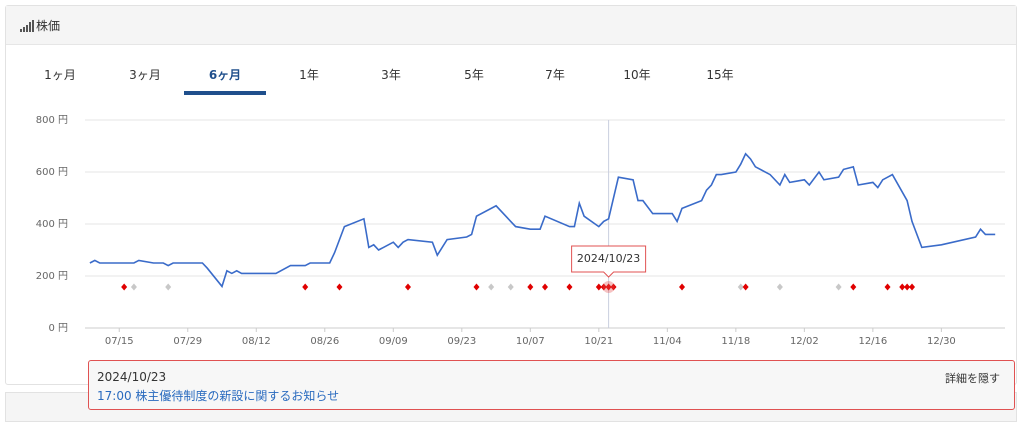  I want to click on tooltip: 2024/10/23, so click(609, 261).